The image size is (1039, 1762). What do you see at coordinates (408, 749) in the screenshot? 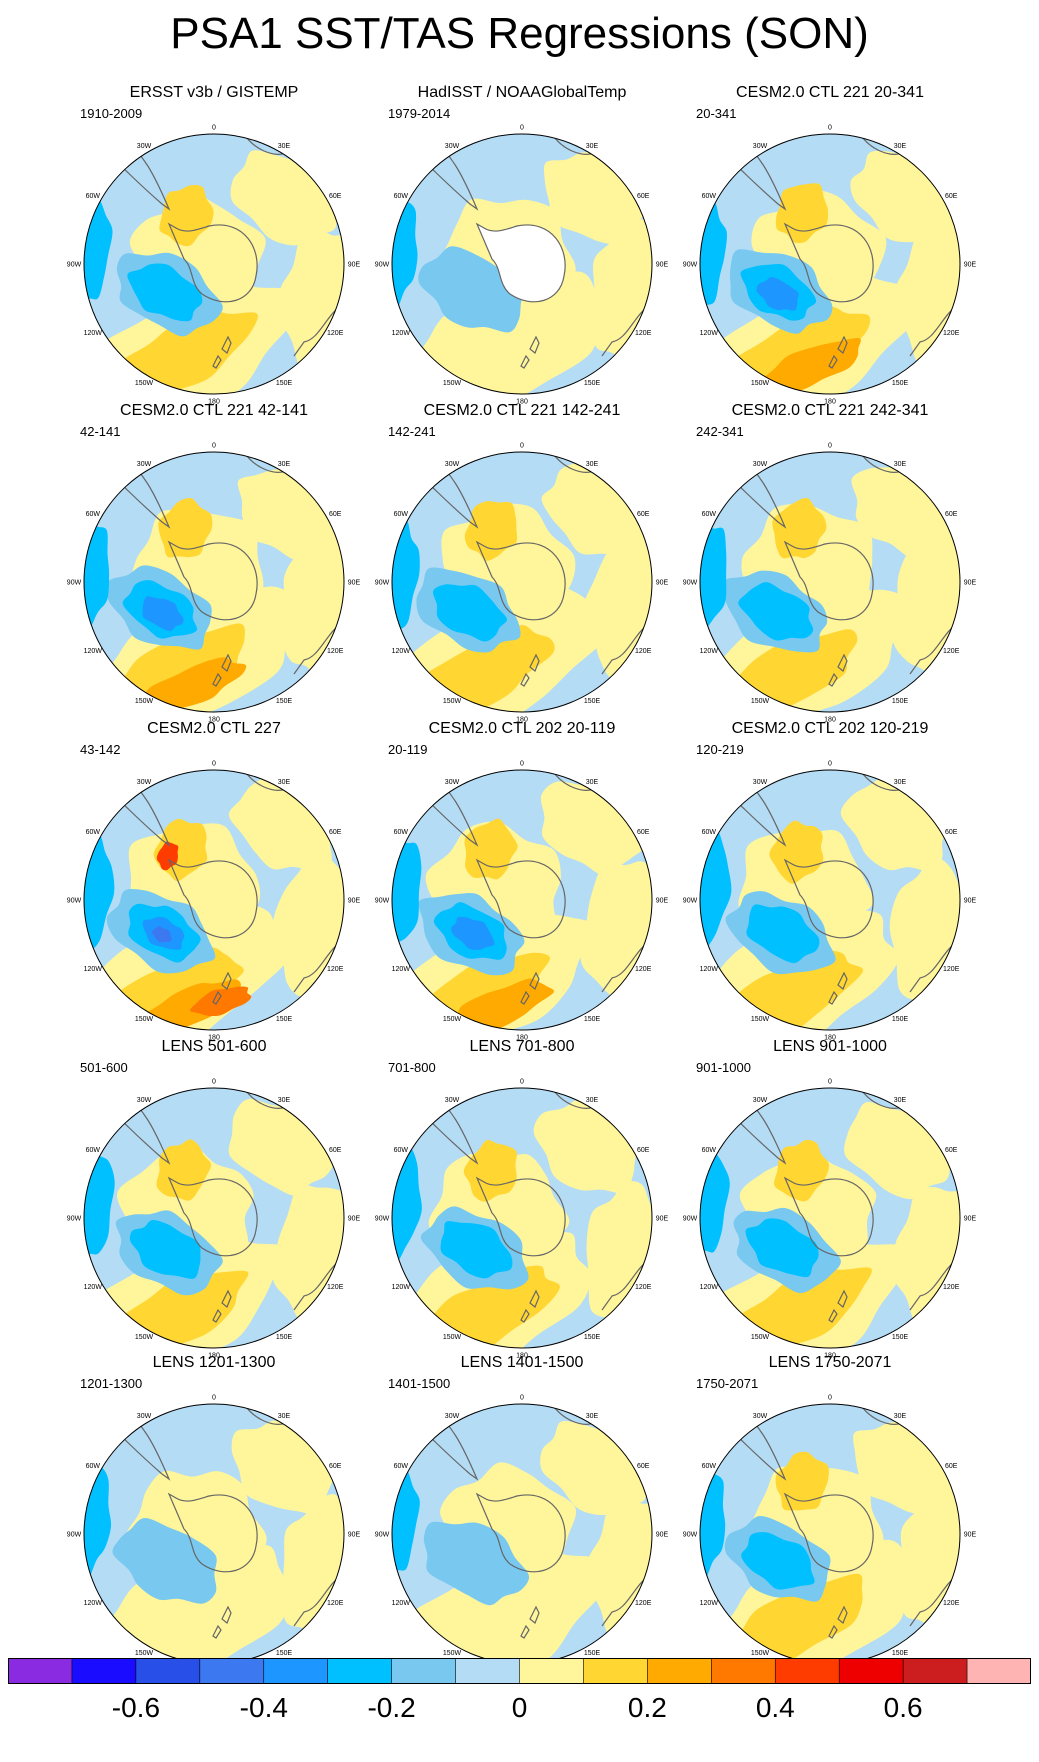
I see `panel-period: 20-119` at bounding box center [408, 749].